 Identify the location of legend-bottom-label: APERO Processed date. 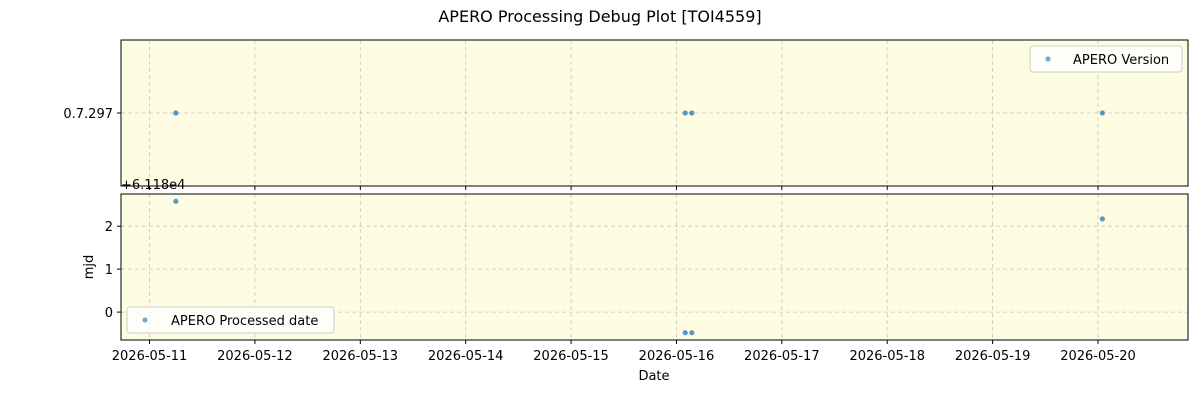
(244, 321).